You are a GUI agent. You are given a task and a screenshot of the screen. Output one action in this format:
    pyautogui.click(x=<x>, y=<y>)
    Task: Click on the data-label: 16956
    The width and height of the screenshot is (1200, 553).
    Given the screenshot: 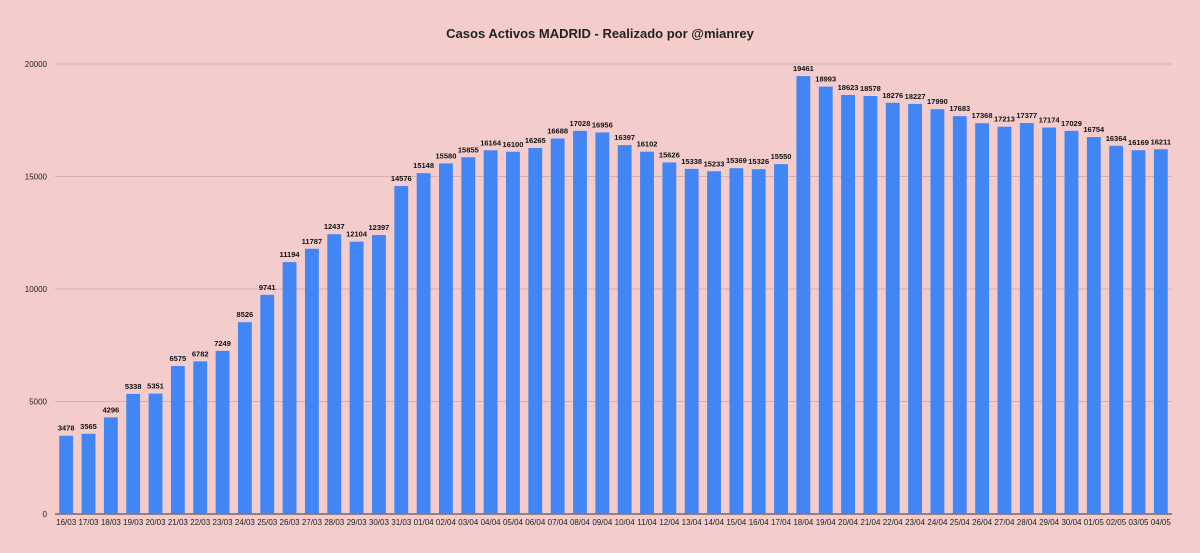 What is the action you would take?
    pyautogui.click(x=602, y=124)
    